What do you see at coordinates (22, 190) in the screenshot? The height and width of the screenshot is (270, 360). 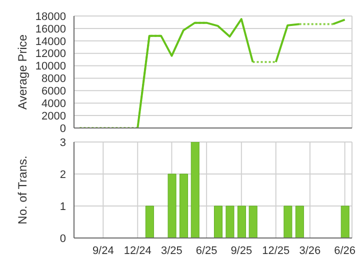 I see `y-axis-title: No. of Trans.` at bounding box center [22, 190].